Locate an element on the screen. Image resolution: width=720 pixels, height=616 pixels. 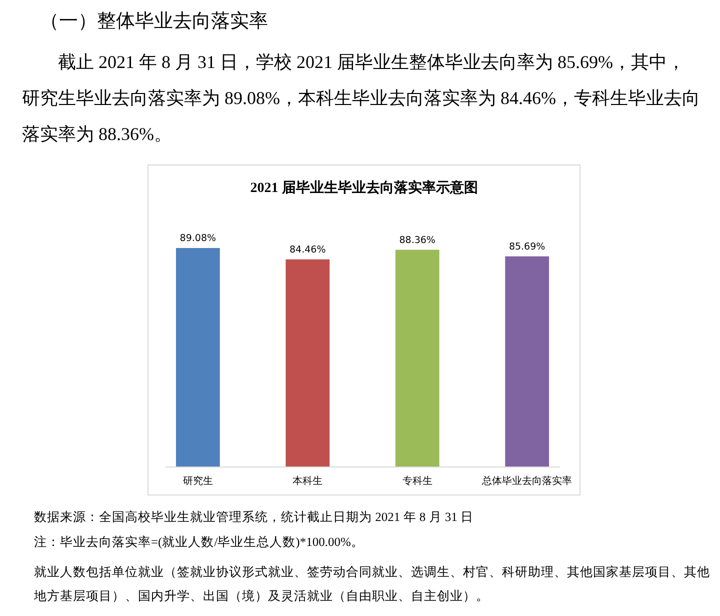
x-tick-label: 本科生 is located at coordinates (307, 481).